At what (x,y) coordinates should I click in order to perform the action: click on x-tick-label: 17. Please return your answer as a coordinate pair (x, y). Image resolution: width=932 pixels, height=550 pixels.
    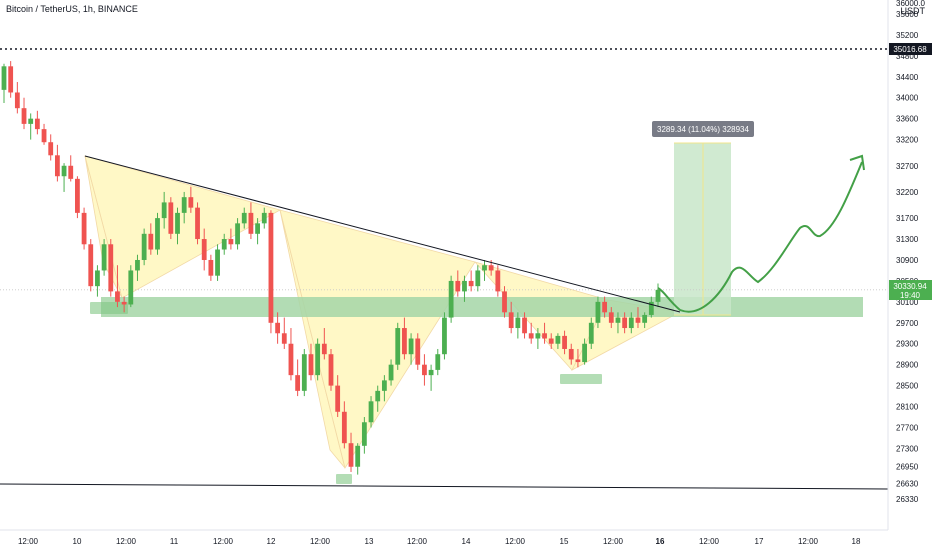
    Looking at the image, I should click on (759, 541).